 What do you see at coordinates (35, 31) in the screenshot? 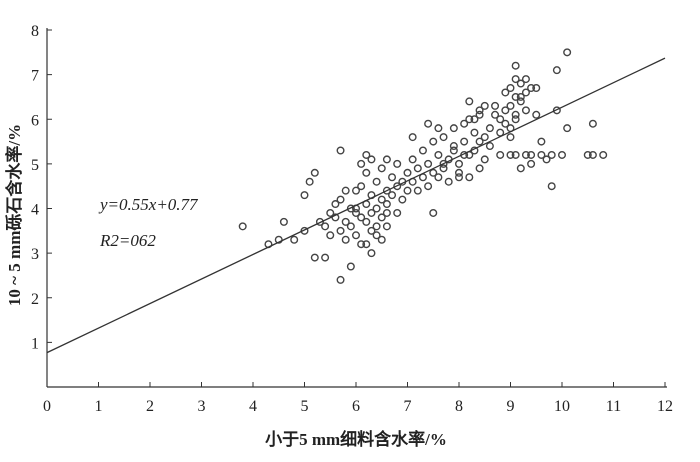
I see `y-tick-label: 8` at bounding box center [35, 31].